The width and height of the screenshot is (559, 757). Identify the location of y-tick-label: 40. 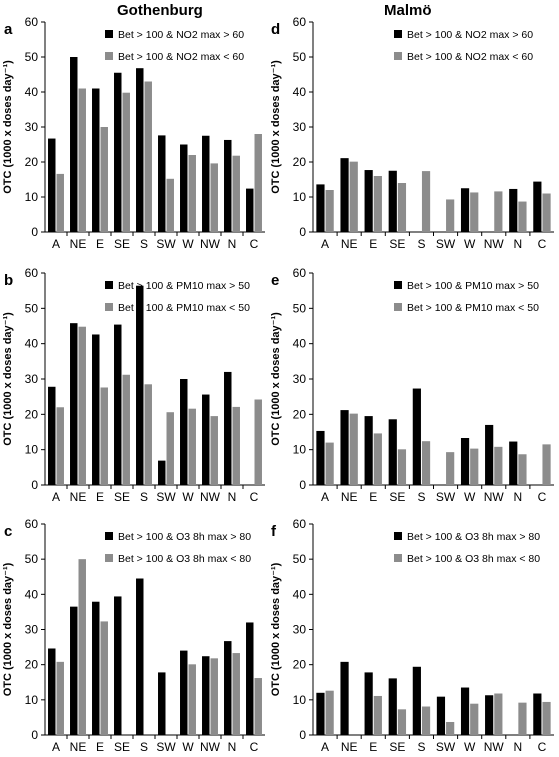
(32, 92).